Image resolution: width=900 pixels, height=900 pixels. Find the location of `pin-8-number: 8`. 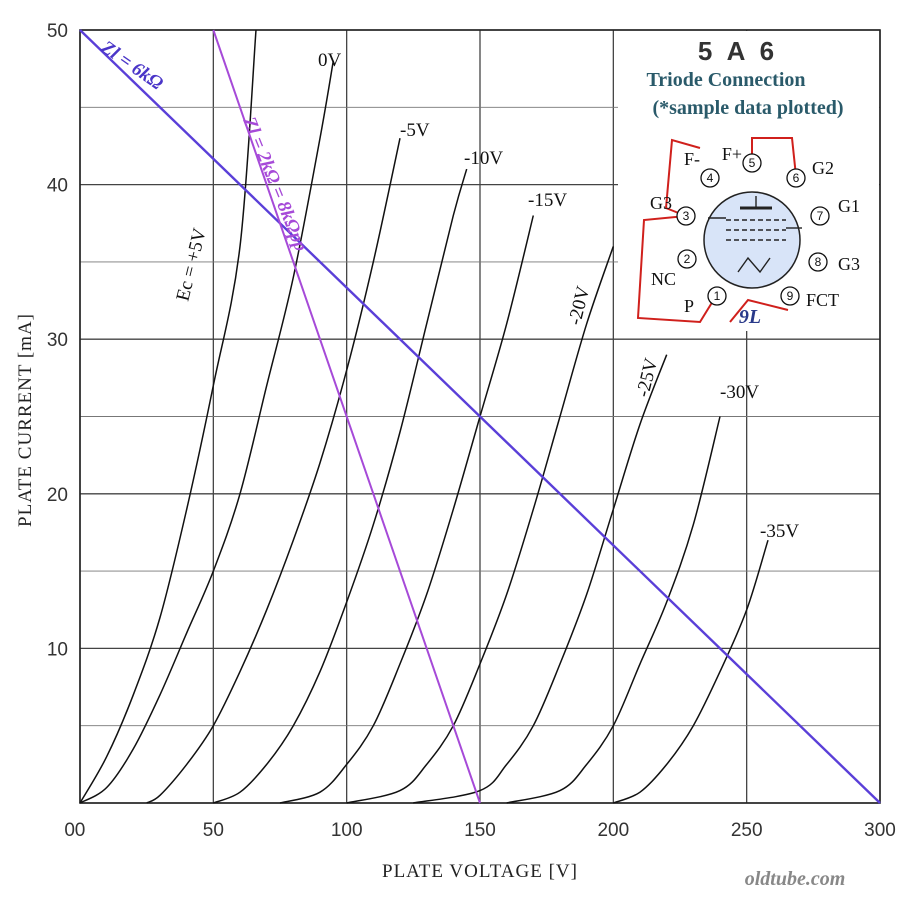

pin-8-number: 8 is located at coordinates (818, 262).